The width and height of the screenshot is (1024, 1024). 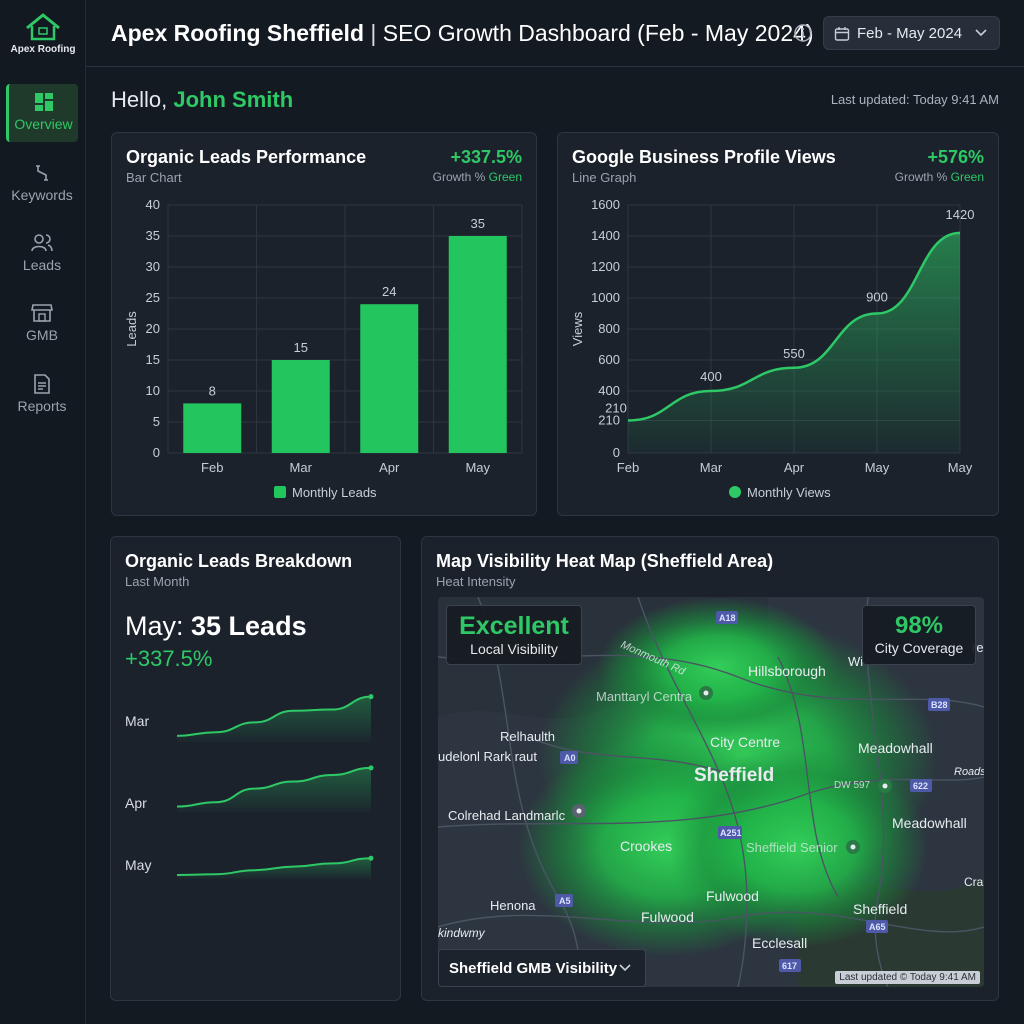 What do you see at coordinates (794, 326) in the screenshot?
I see `series-line` at bounding box center [794, 326].